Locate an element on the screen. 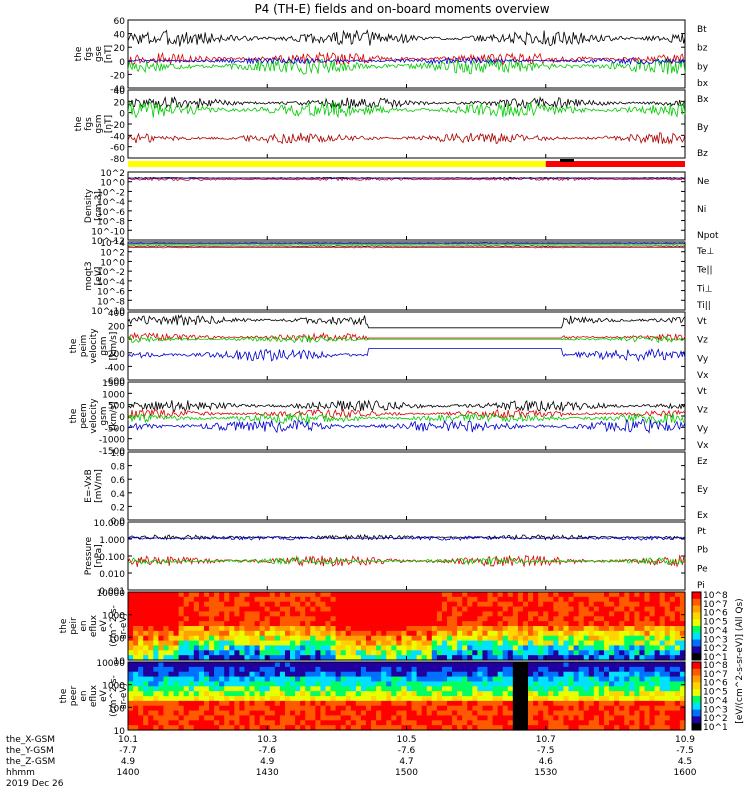  y-tick-label: 10^-10 is located at coordinates (108, 232).